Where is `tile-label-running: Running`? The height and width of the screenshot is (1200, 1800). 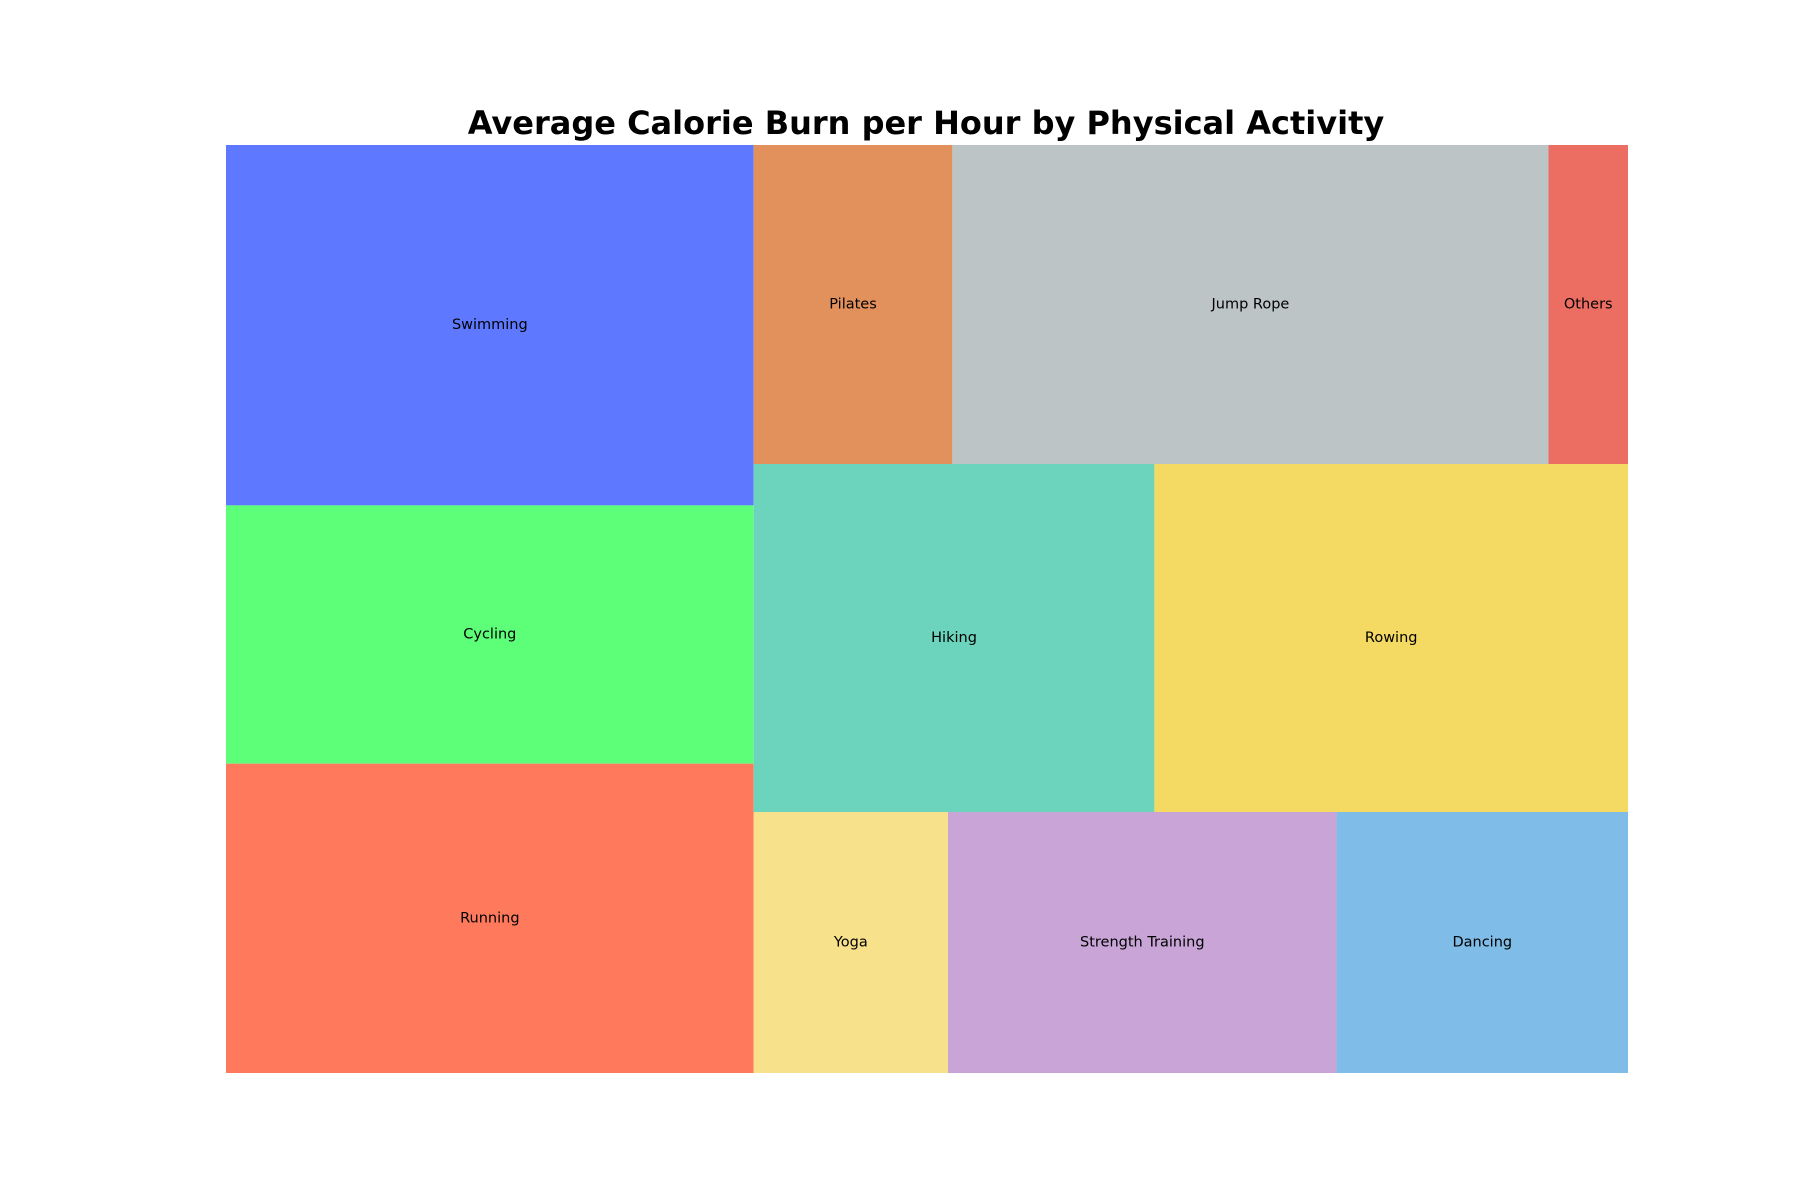
tile-label-running: Running is located at coordinates (489, 918).